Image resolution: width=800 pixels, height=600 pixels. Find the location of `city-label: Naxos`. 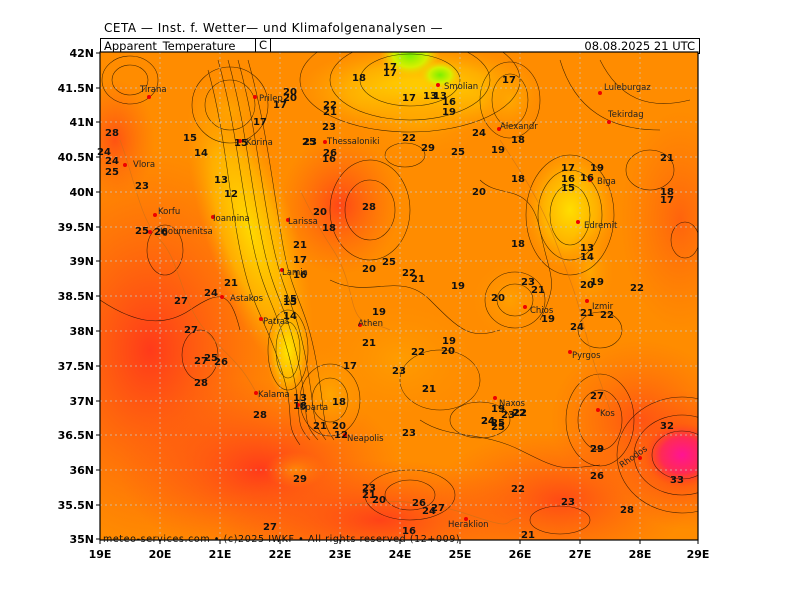

city-label: Naxos is located at coordinates (512, 404).